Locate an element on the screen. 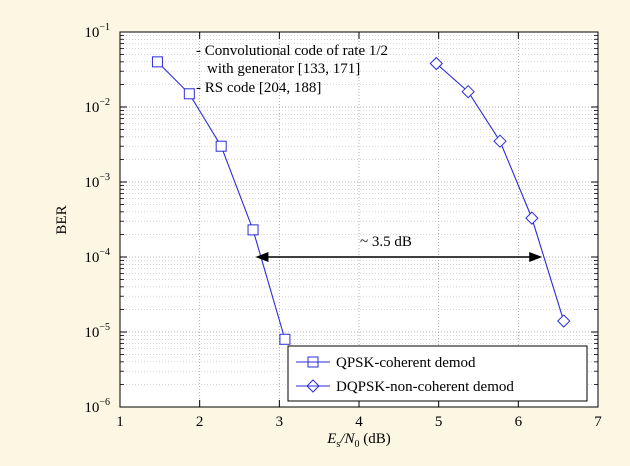 Image resolution: width=630 pixels, height=466 pixels. x-tick-label: 1 is located at coordinates (120, 422).